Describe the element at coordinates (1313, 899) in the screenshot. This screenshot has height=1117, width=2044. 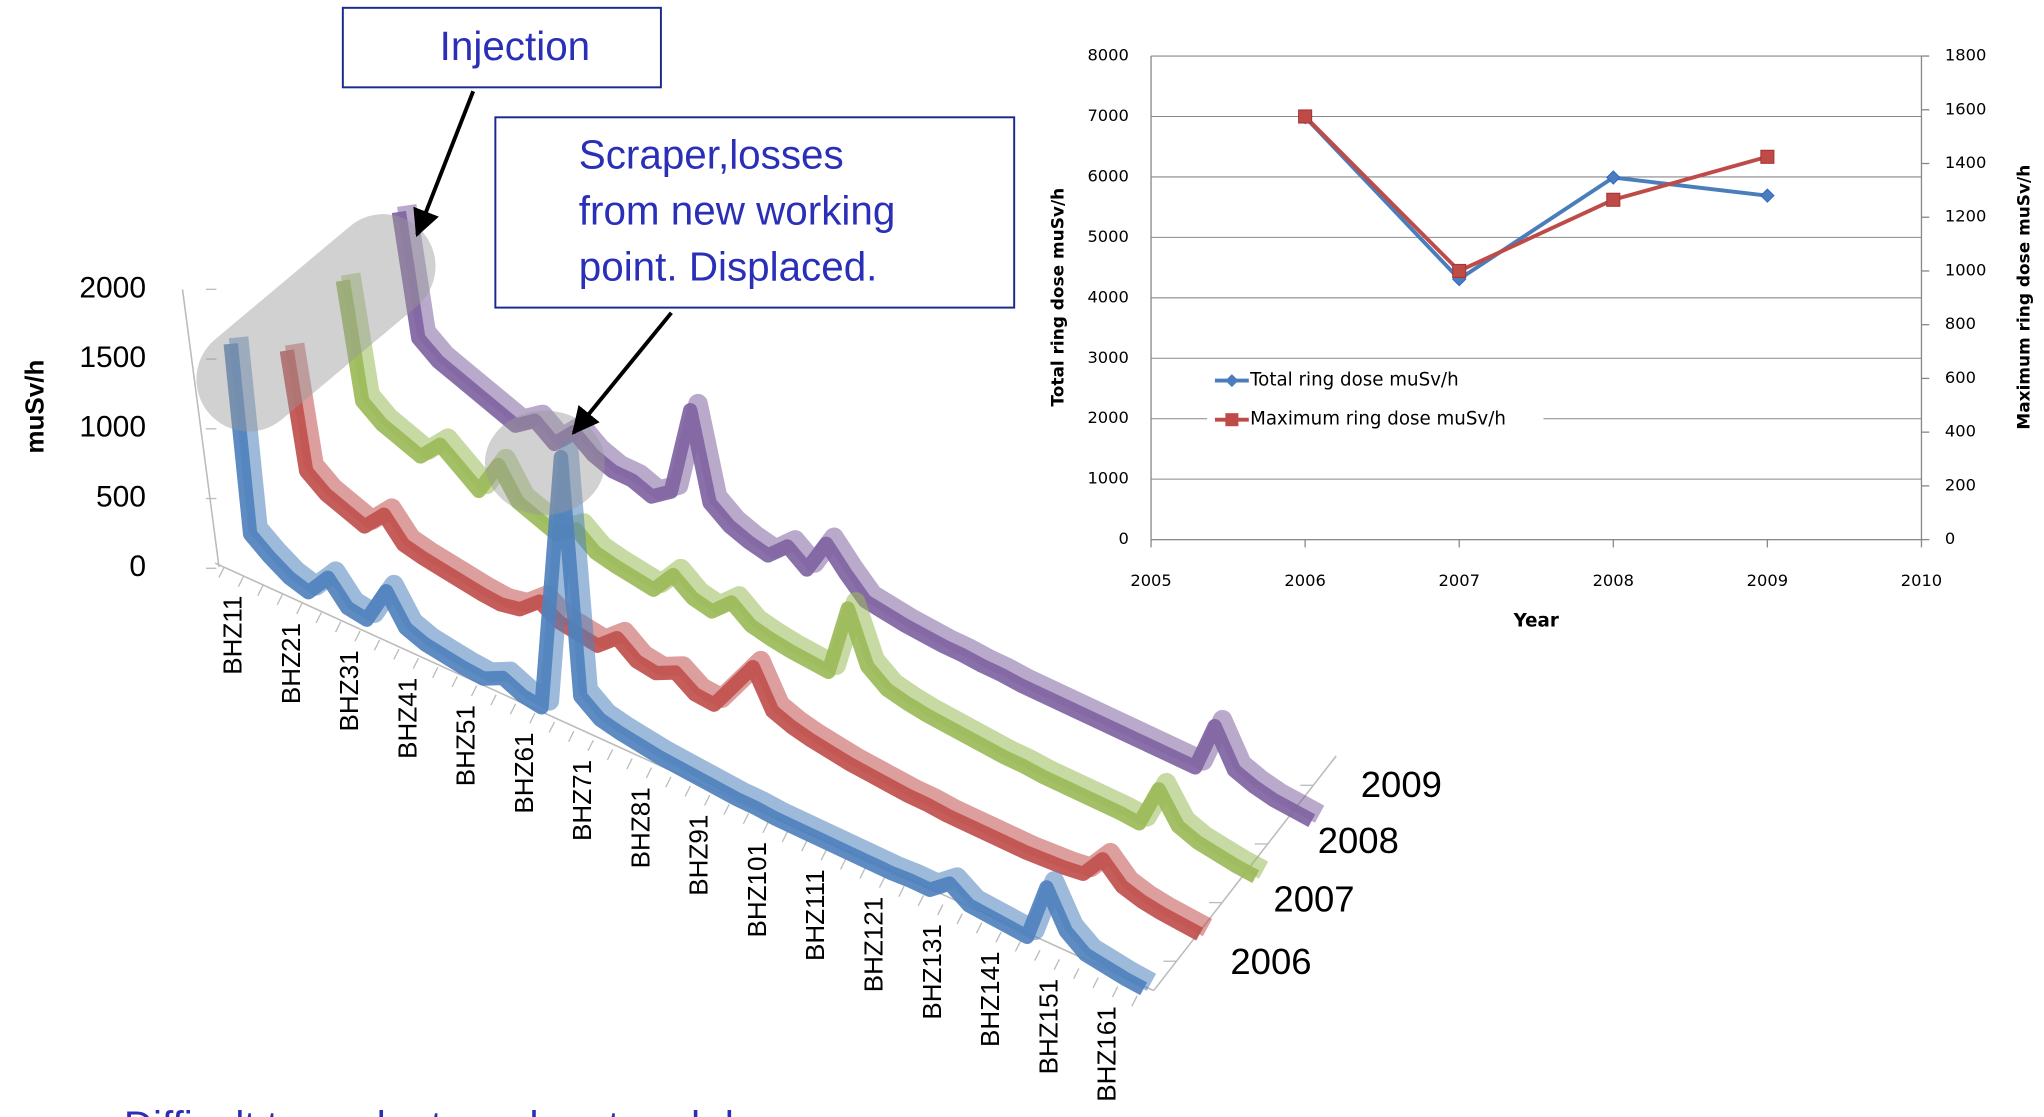
I see `legend-label: 2007` at that location.